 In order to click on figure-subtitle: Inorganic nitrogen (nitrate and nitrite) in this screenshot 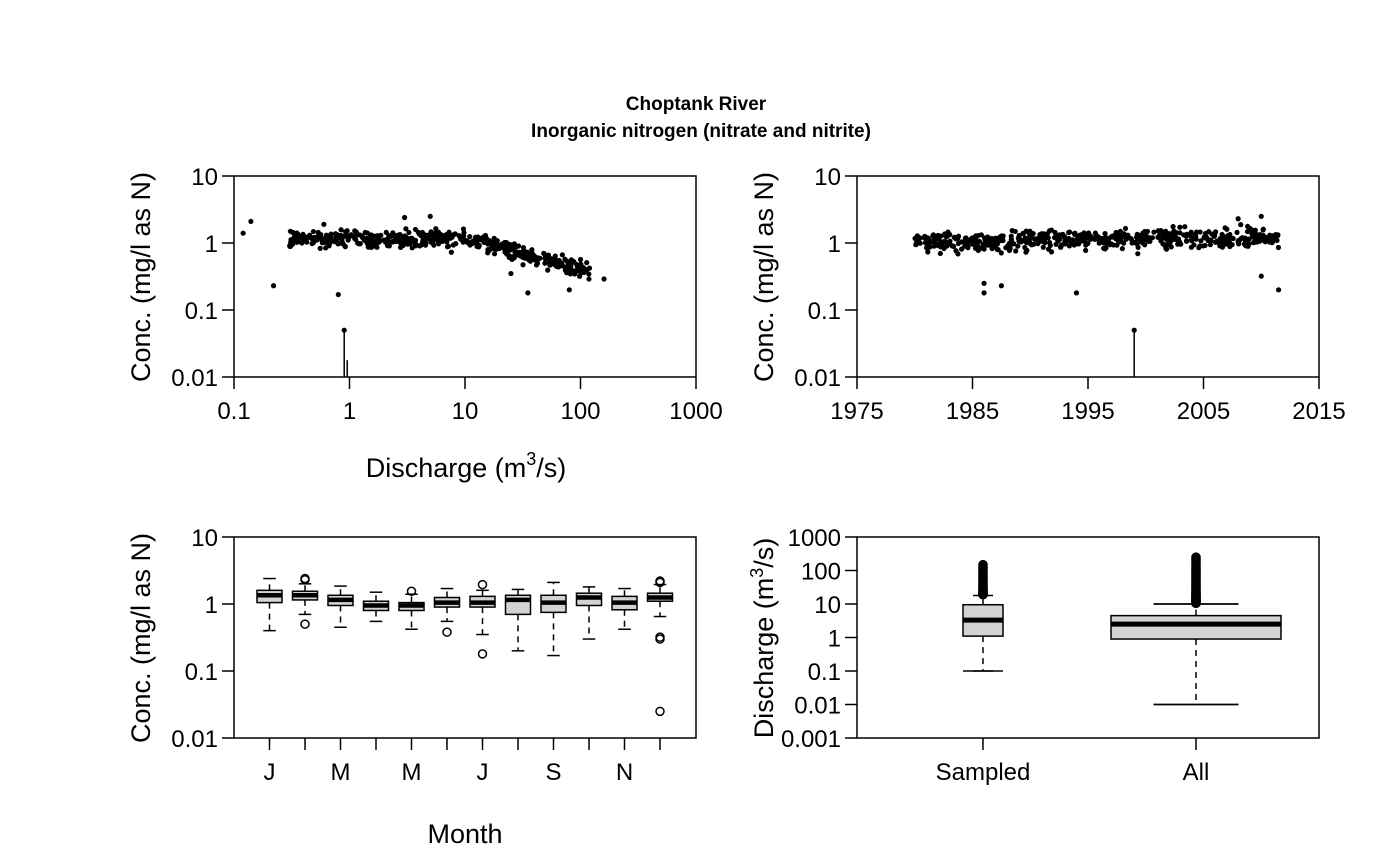, I will do `click(701, 131)`.